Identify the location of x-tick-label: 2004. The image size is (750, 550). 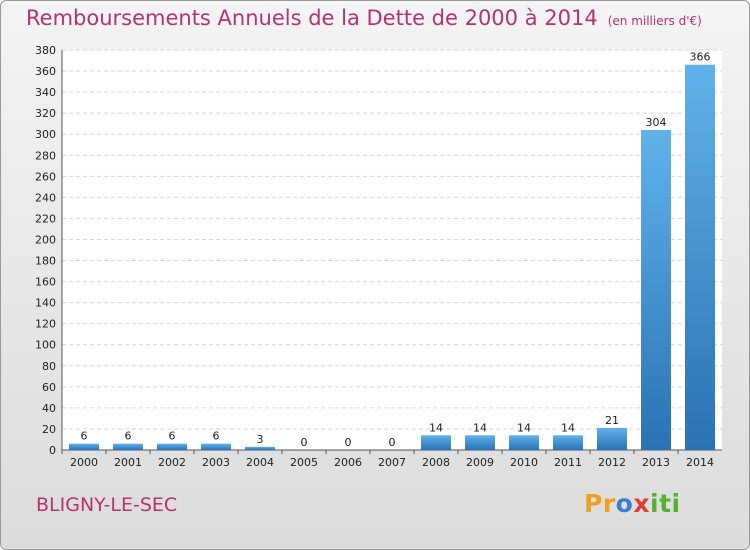
(260, 462).